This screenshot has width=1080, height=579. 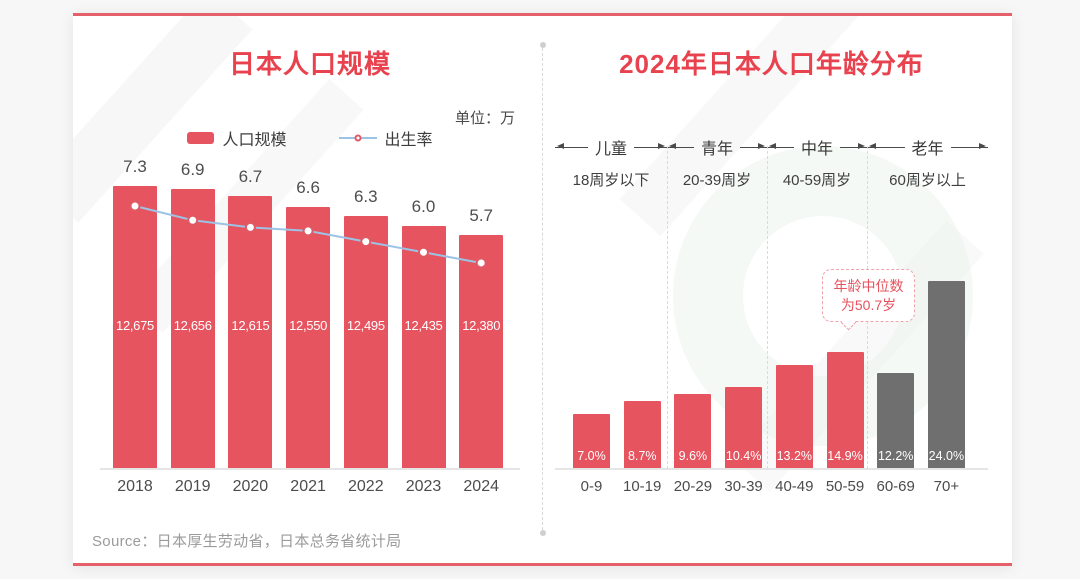 What do you see at coordinates (308, 486) in the screenshot?
I see `year-label-2021: 2021` at bounding box center [308, 486].